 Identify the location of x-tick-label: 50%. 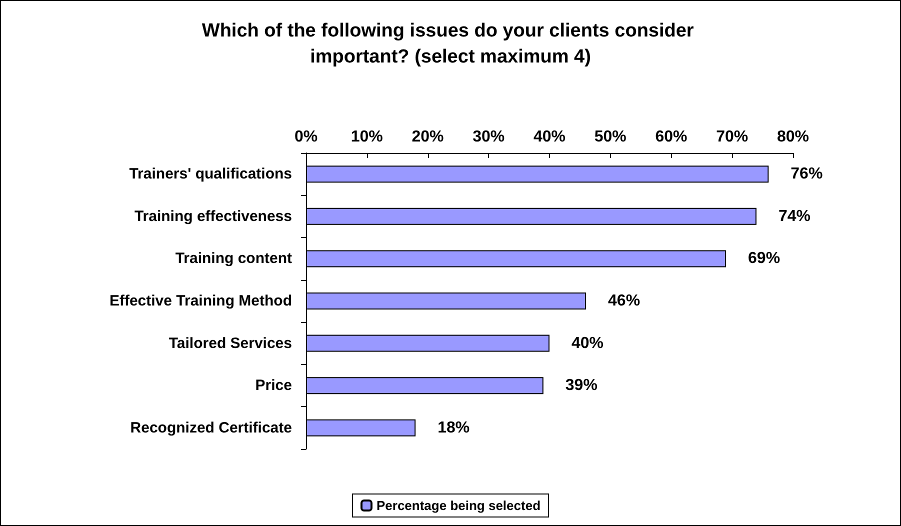
(610, 137).